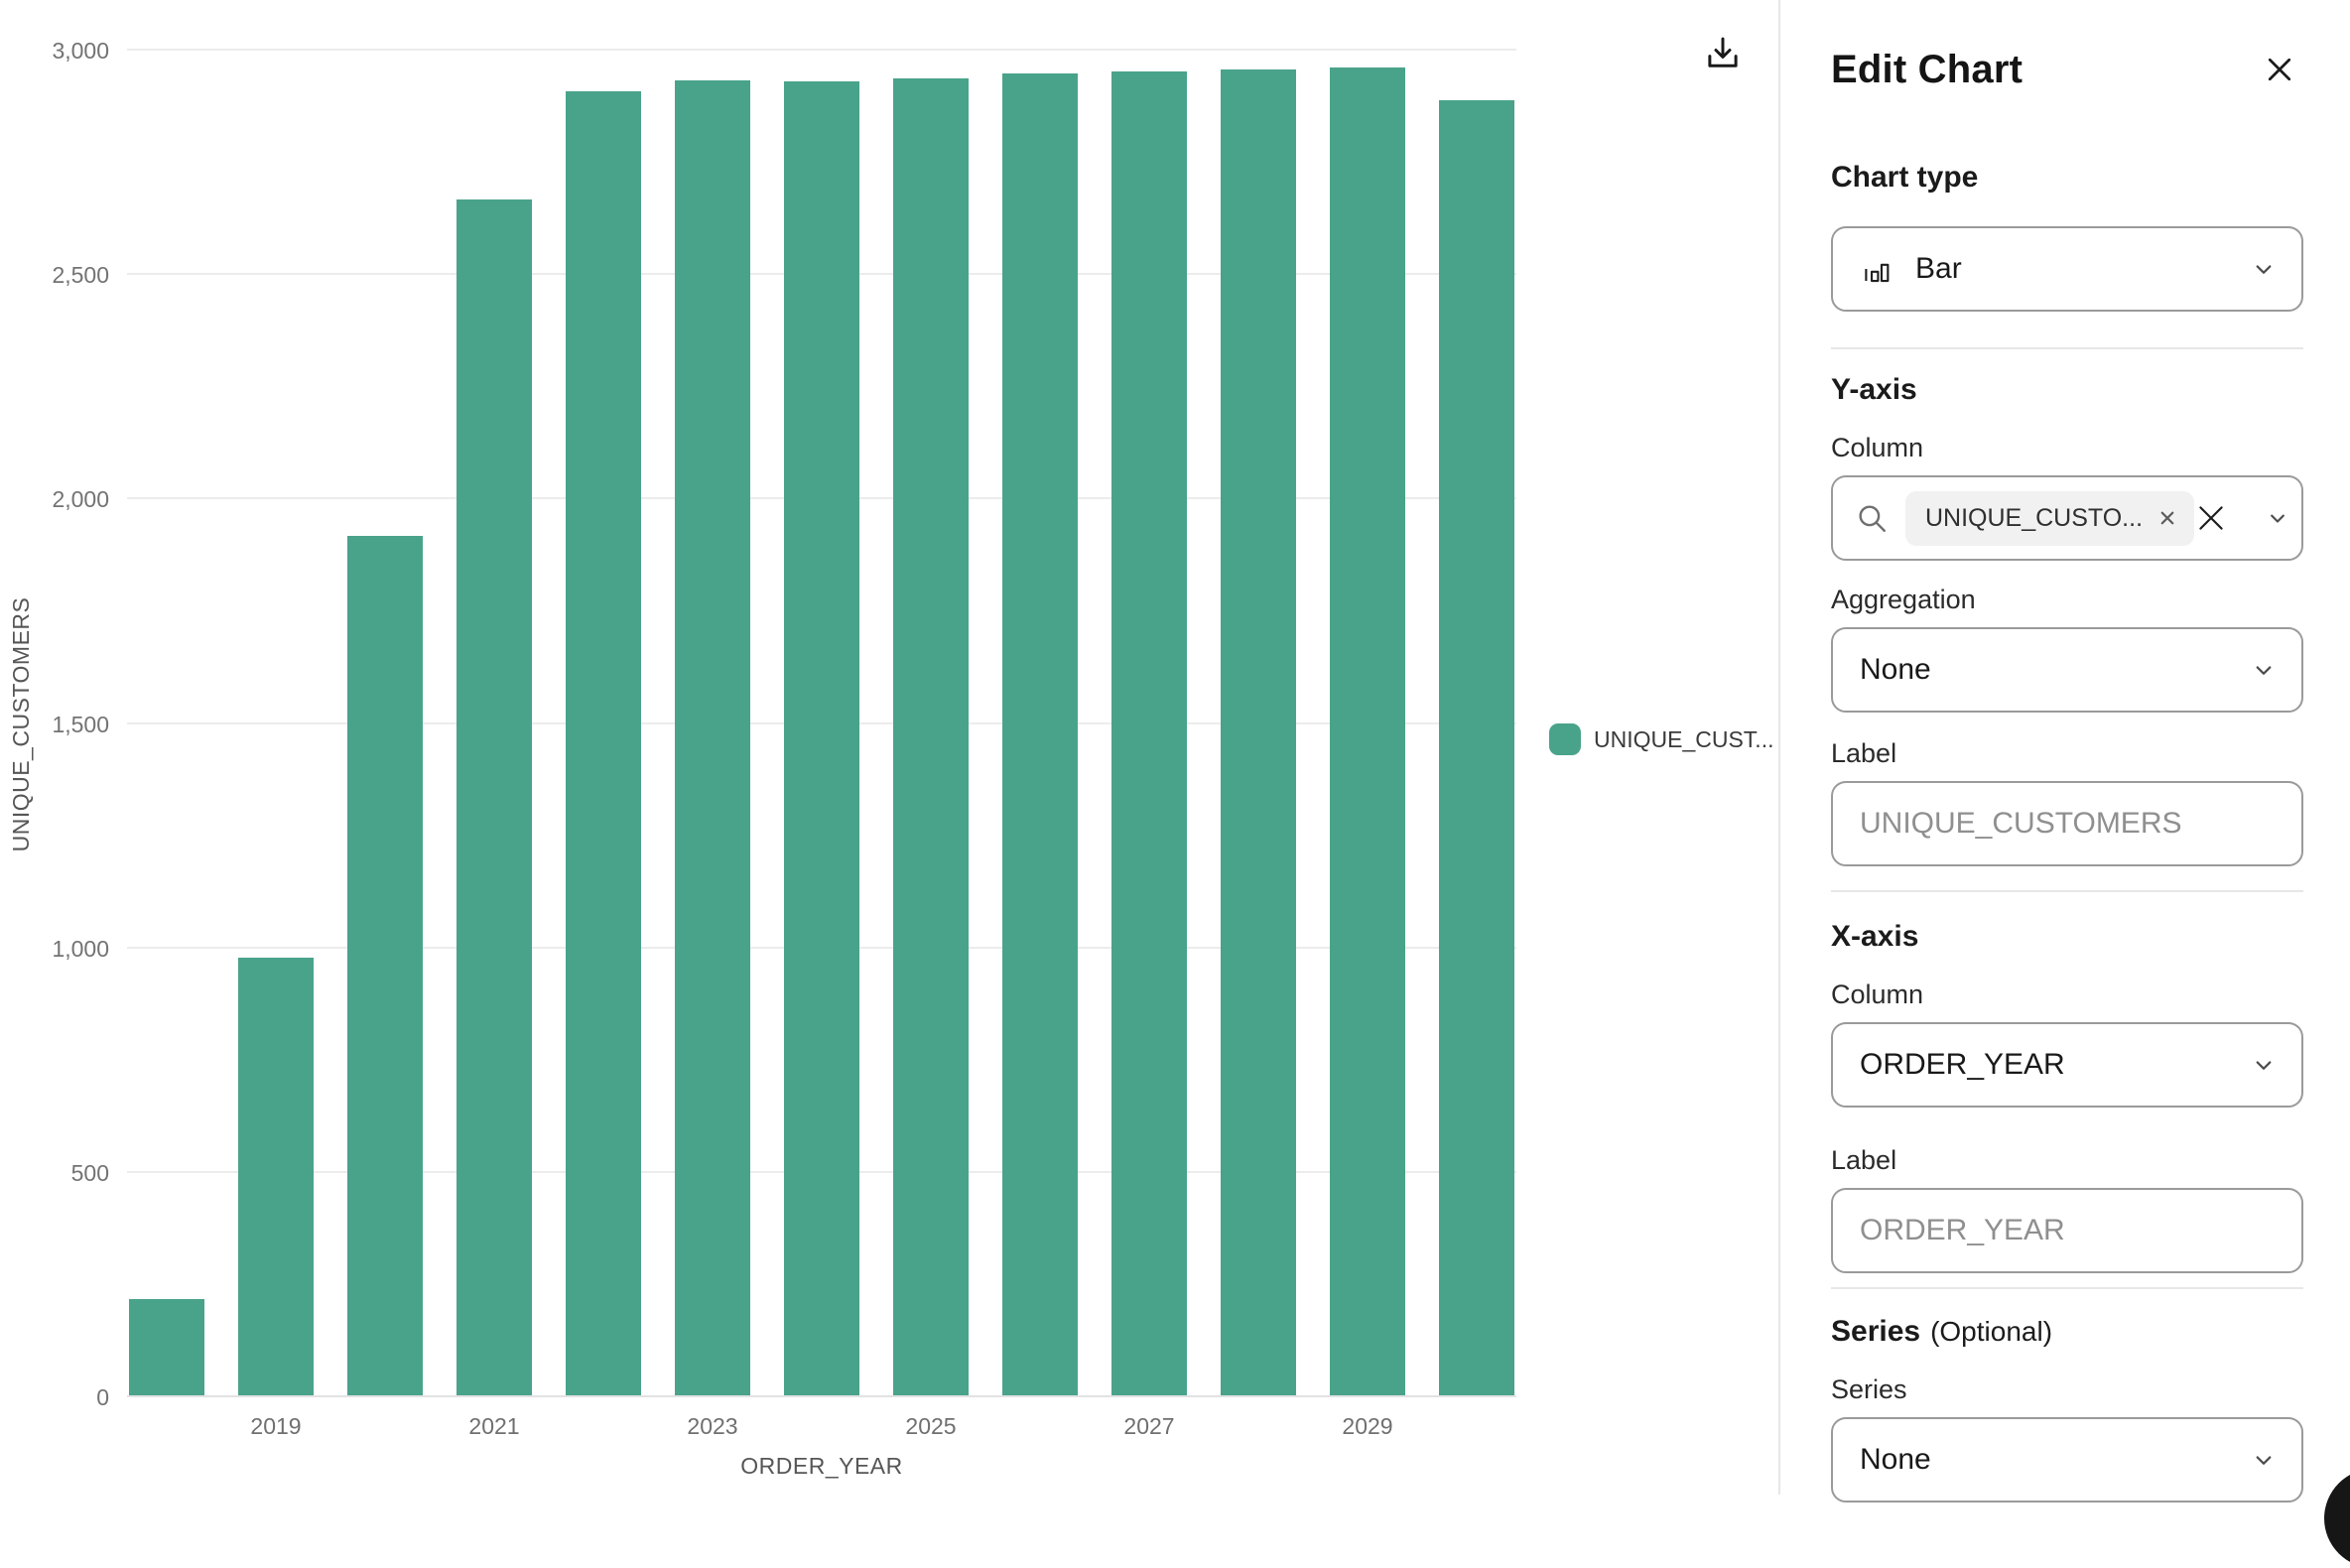  Describe the element at coordinates (1928, 69) in the screenshot. I see `panel-title: Edit Chart` at that location.